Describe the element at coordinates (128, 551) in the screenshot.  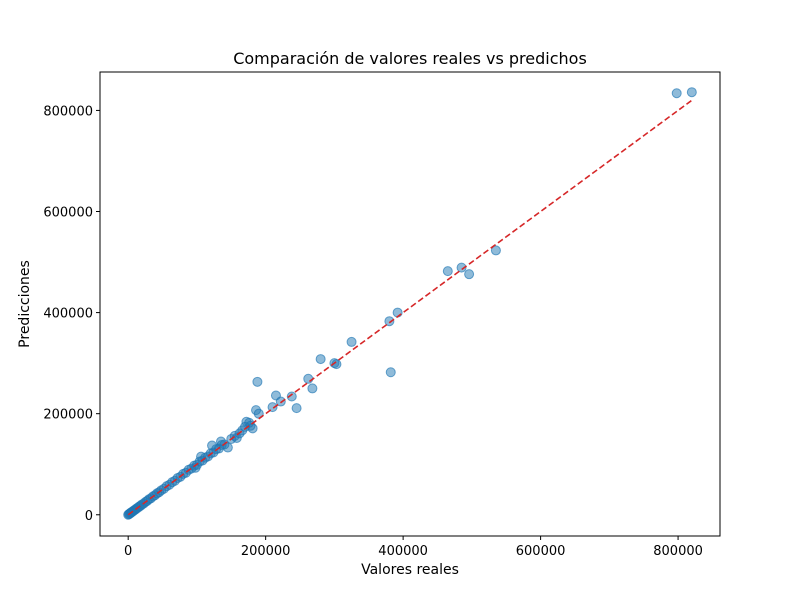
I see `x-tick-label: 0` at that location.